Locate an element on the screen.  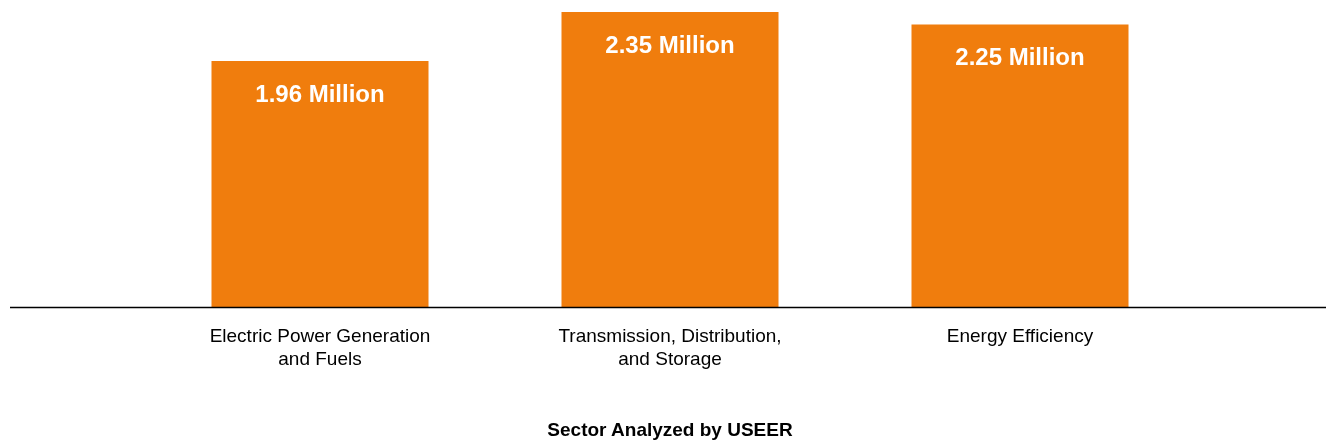
data-label: 2.35 Million is located at coordinates (670, 44).